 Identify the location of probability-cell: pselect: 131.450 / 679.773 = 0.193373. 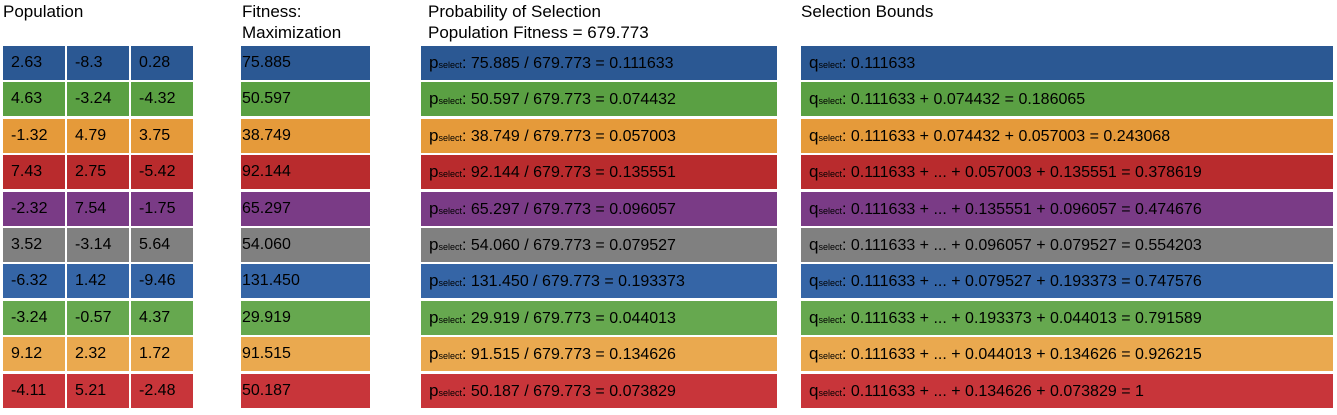
(599, 281).